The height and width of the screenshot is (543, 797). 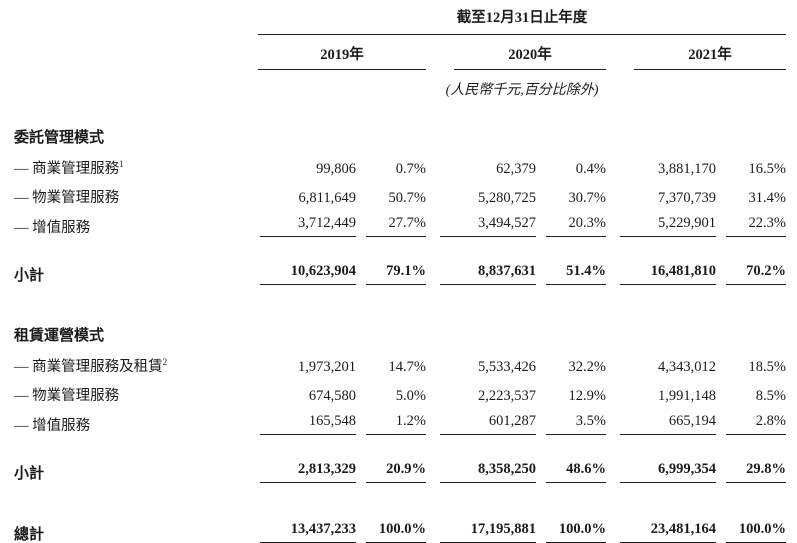 What do you see at coordinates (756, 226) in the screenshot?
I see `cell-value: 22.3%` at bounding box center [756, 226].